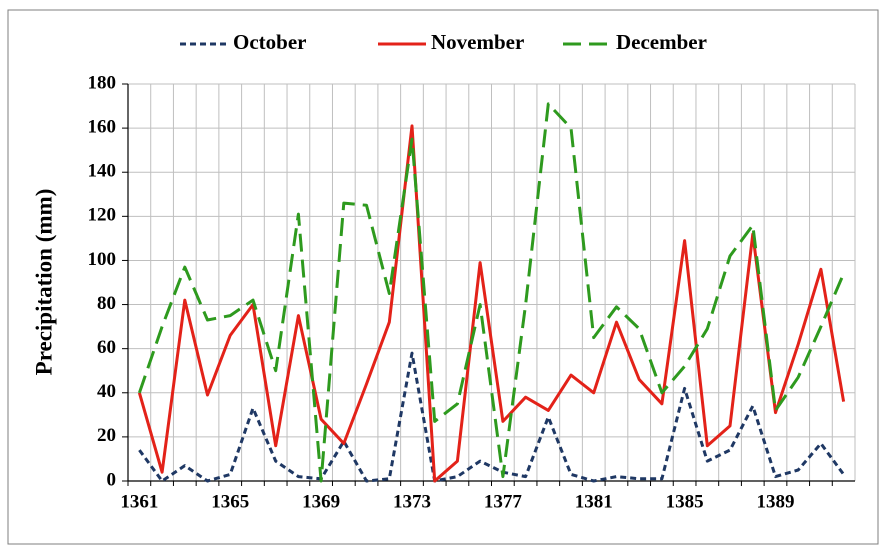 The width and height of the screenshot is (883, 551). Describe the element at coordinates (412, 501) in the screenshot. I see `x-tick-label: 1373` at that location.